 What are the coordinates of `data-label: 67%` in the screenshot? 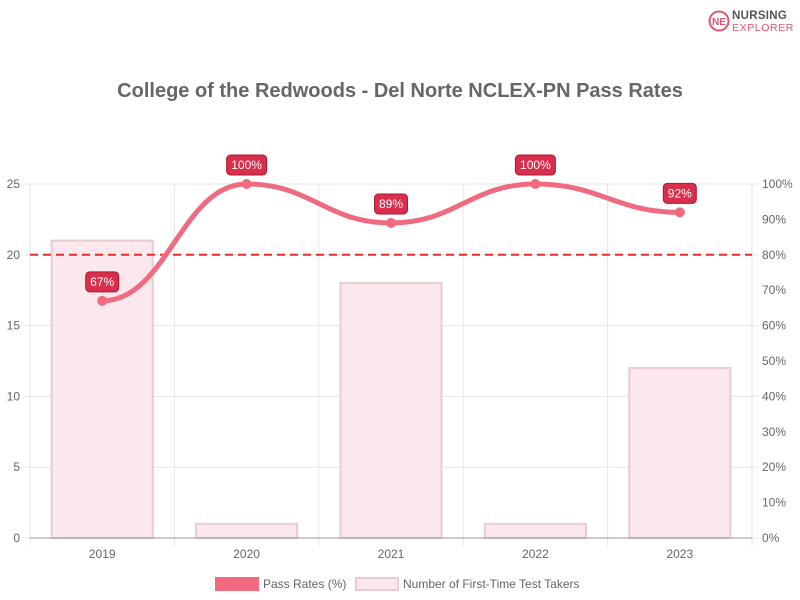 It's located at (102, 282).